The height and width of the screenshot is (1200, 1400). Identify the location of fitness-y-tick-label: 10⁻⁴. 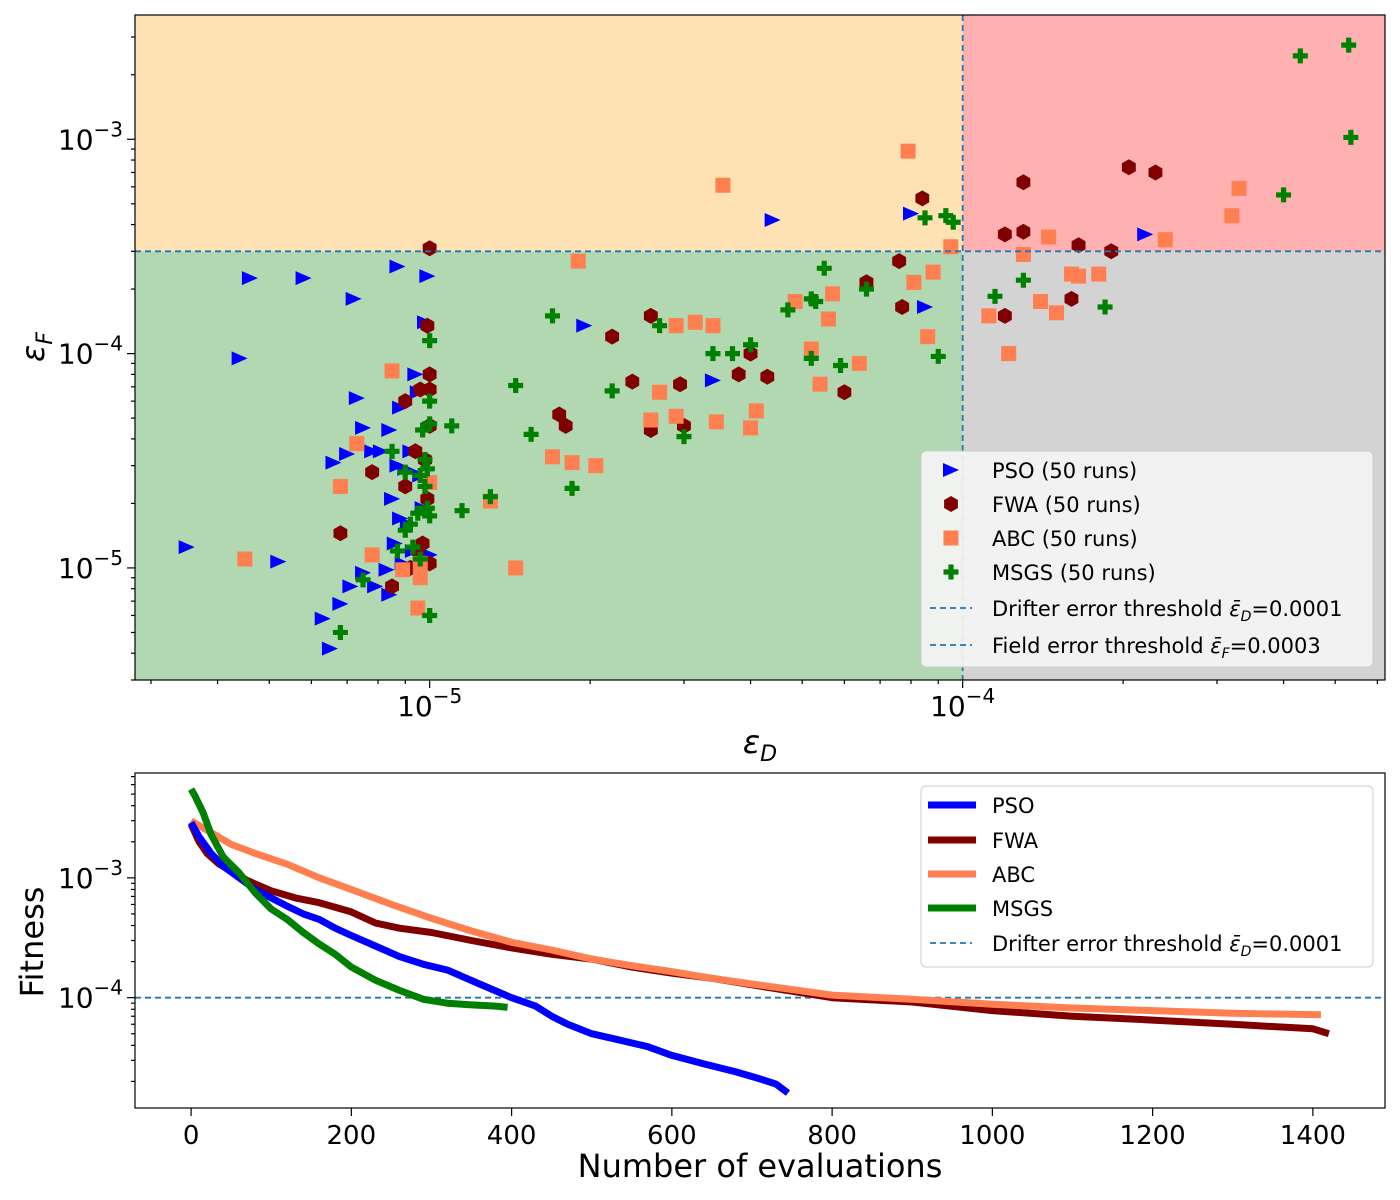
(90, 995).